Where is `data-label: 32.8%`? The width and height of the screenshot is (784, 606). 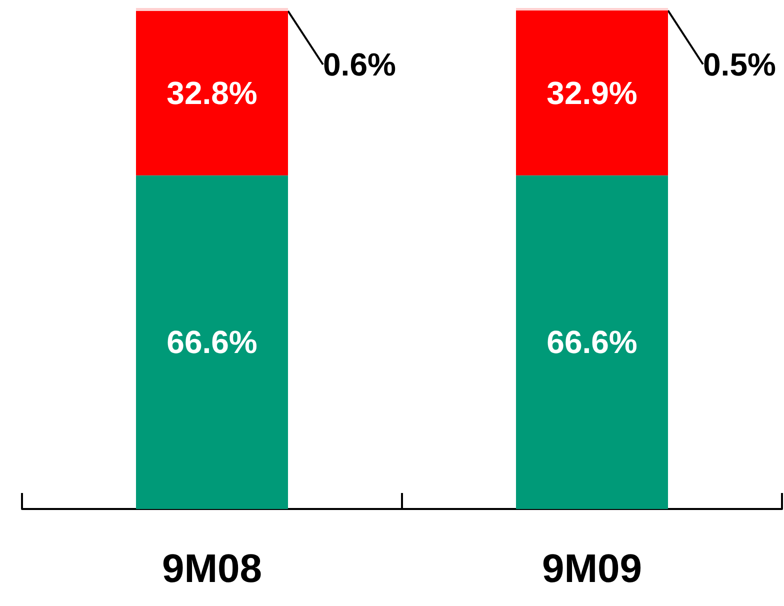 data-label: 32.8% is located at coordinates (212, 93).